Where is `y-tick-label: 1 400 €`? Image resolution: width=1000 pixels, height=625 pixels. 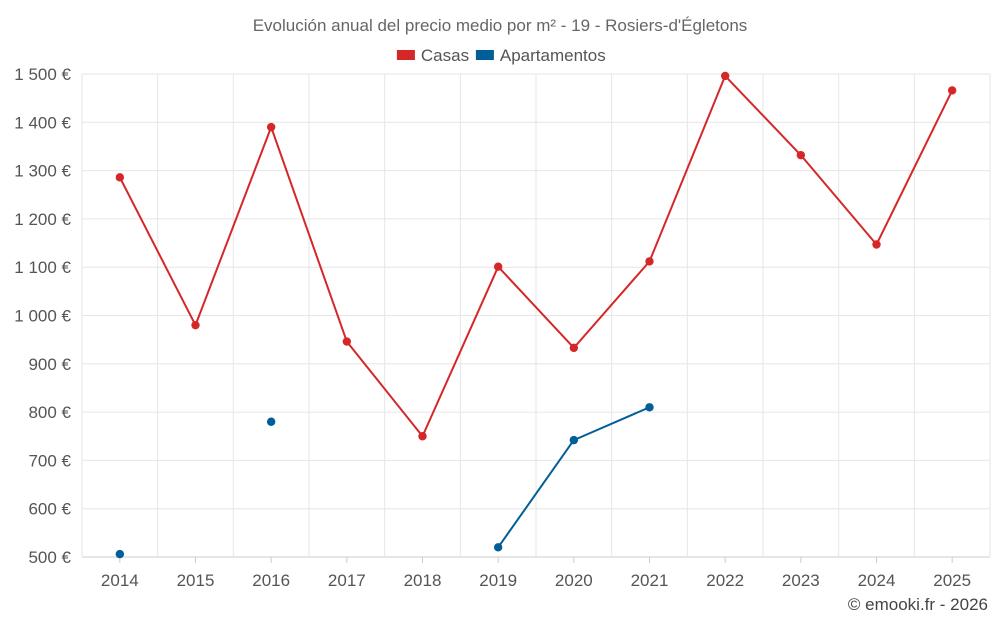
y-tick-label: 1 400 € is located at coordinates (42, 122).